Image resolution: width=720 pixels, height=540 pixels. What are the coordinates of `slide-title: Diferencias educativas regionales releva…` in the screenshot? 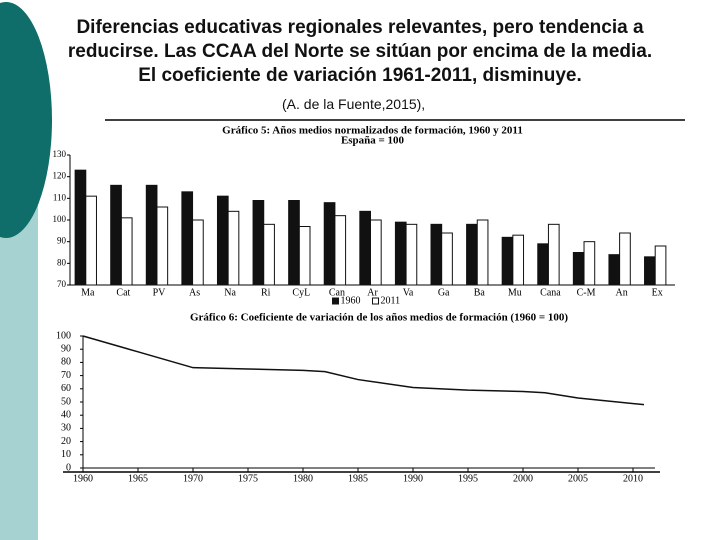 It's located at (360, 52).